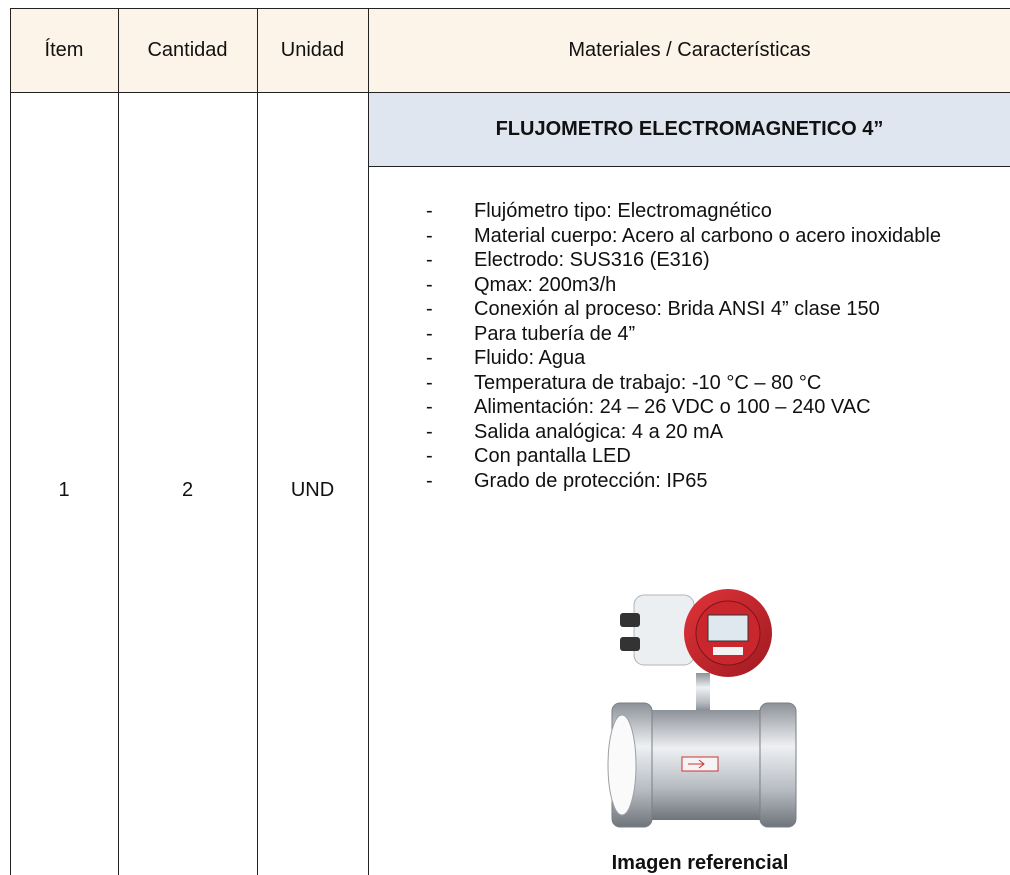 This screenshot has width=1010, height=875. Describe the element at coordinates (187, 49) in the screenshot. I see `header-cell: Cantidad` at that location.